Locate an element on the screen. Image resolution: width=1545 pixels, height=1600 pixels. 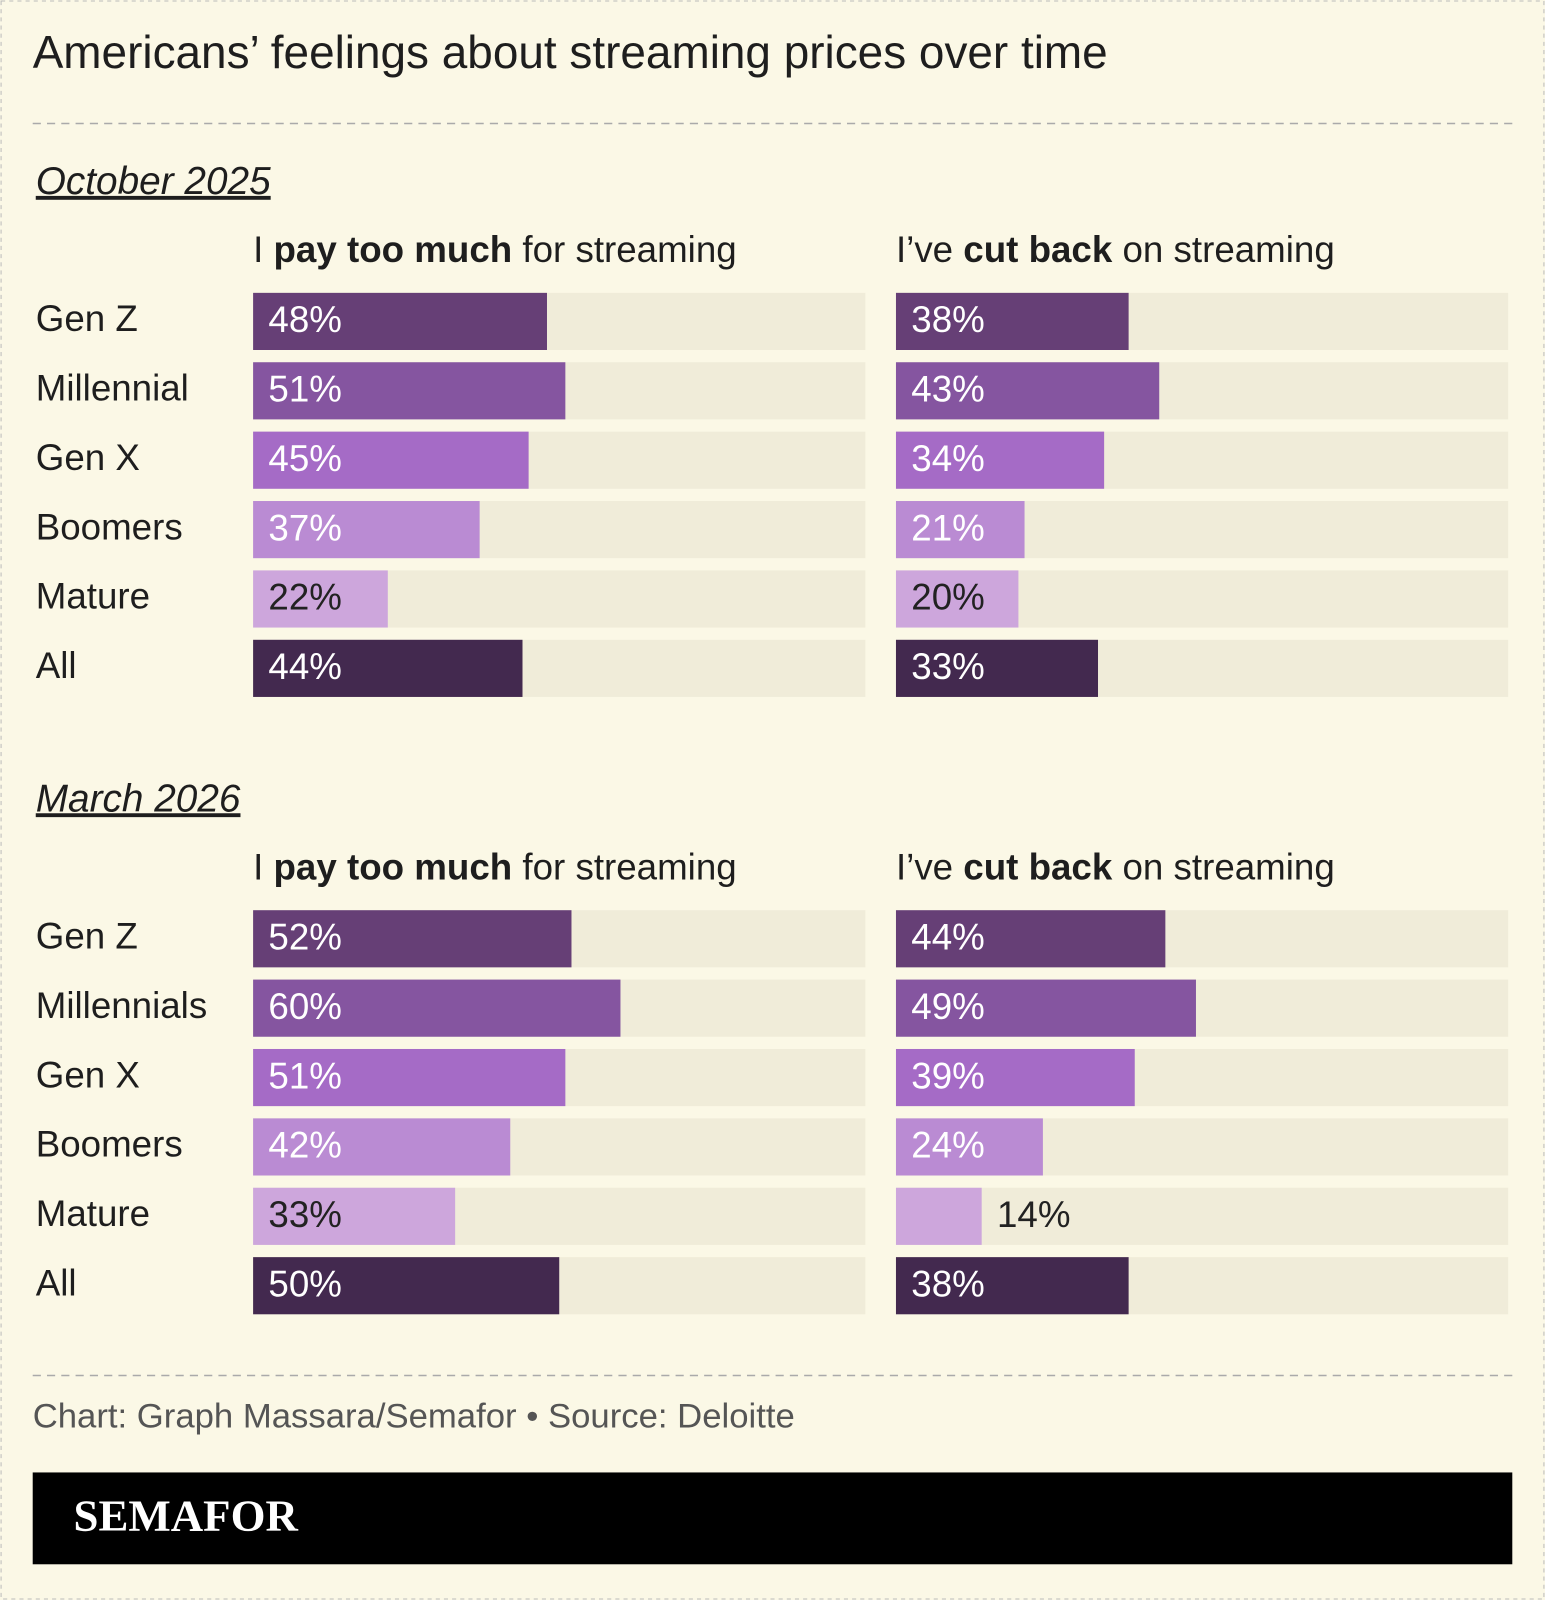
value-label: 42% is located at coordinates (305, 1145).